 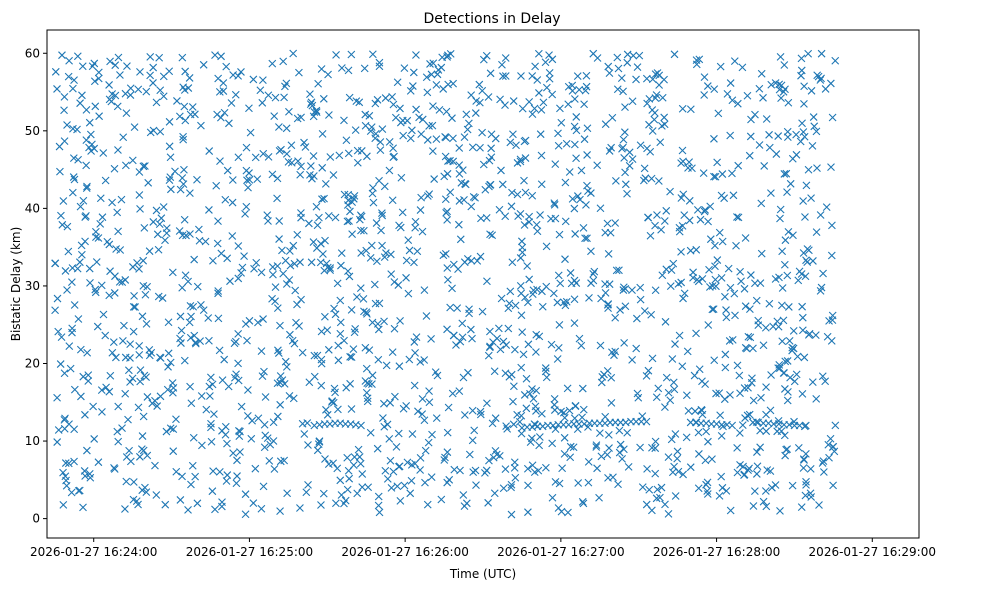 I want to click on y-tick-label: 40, so click(x=32, y=208).